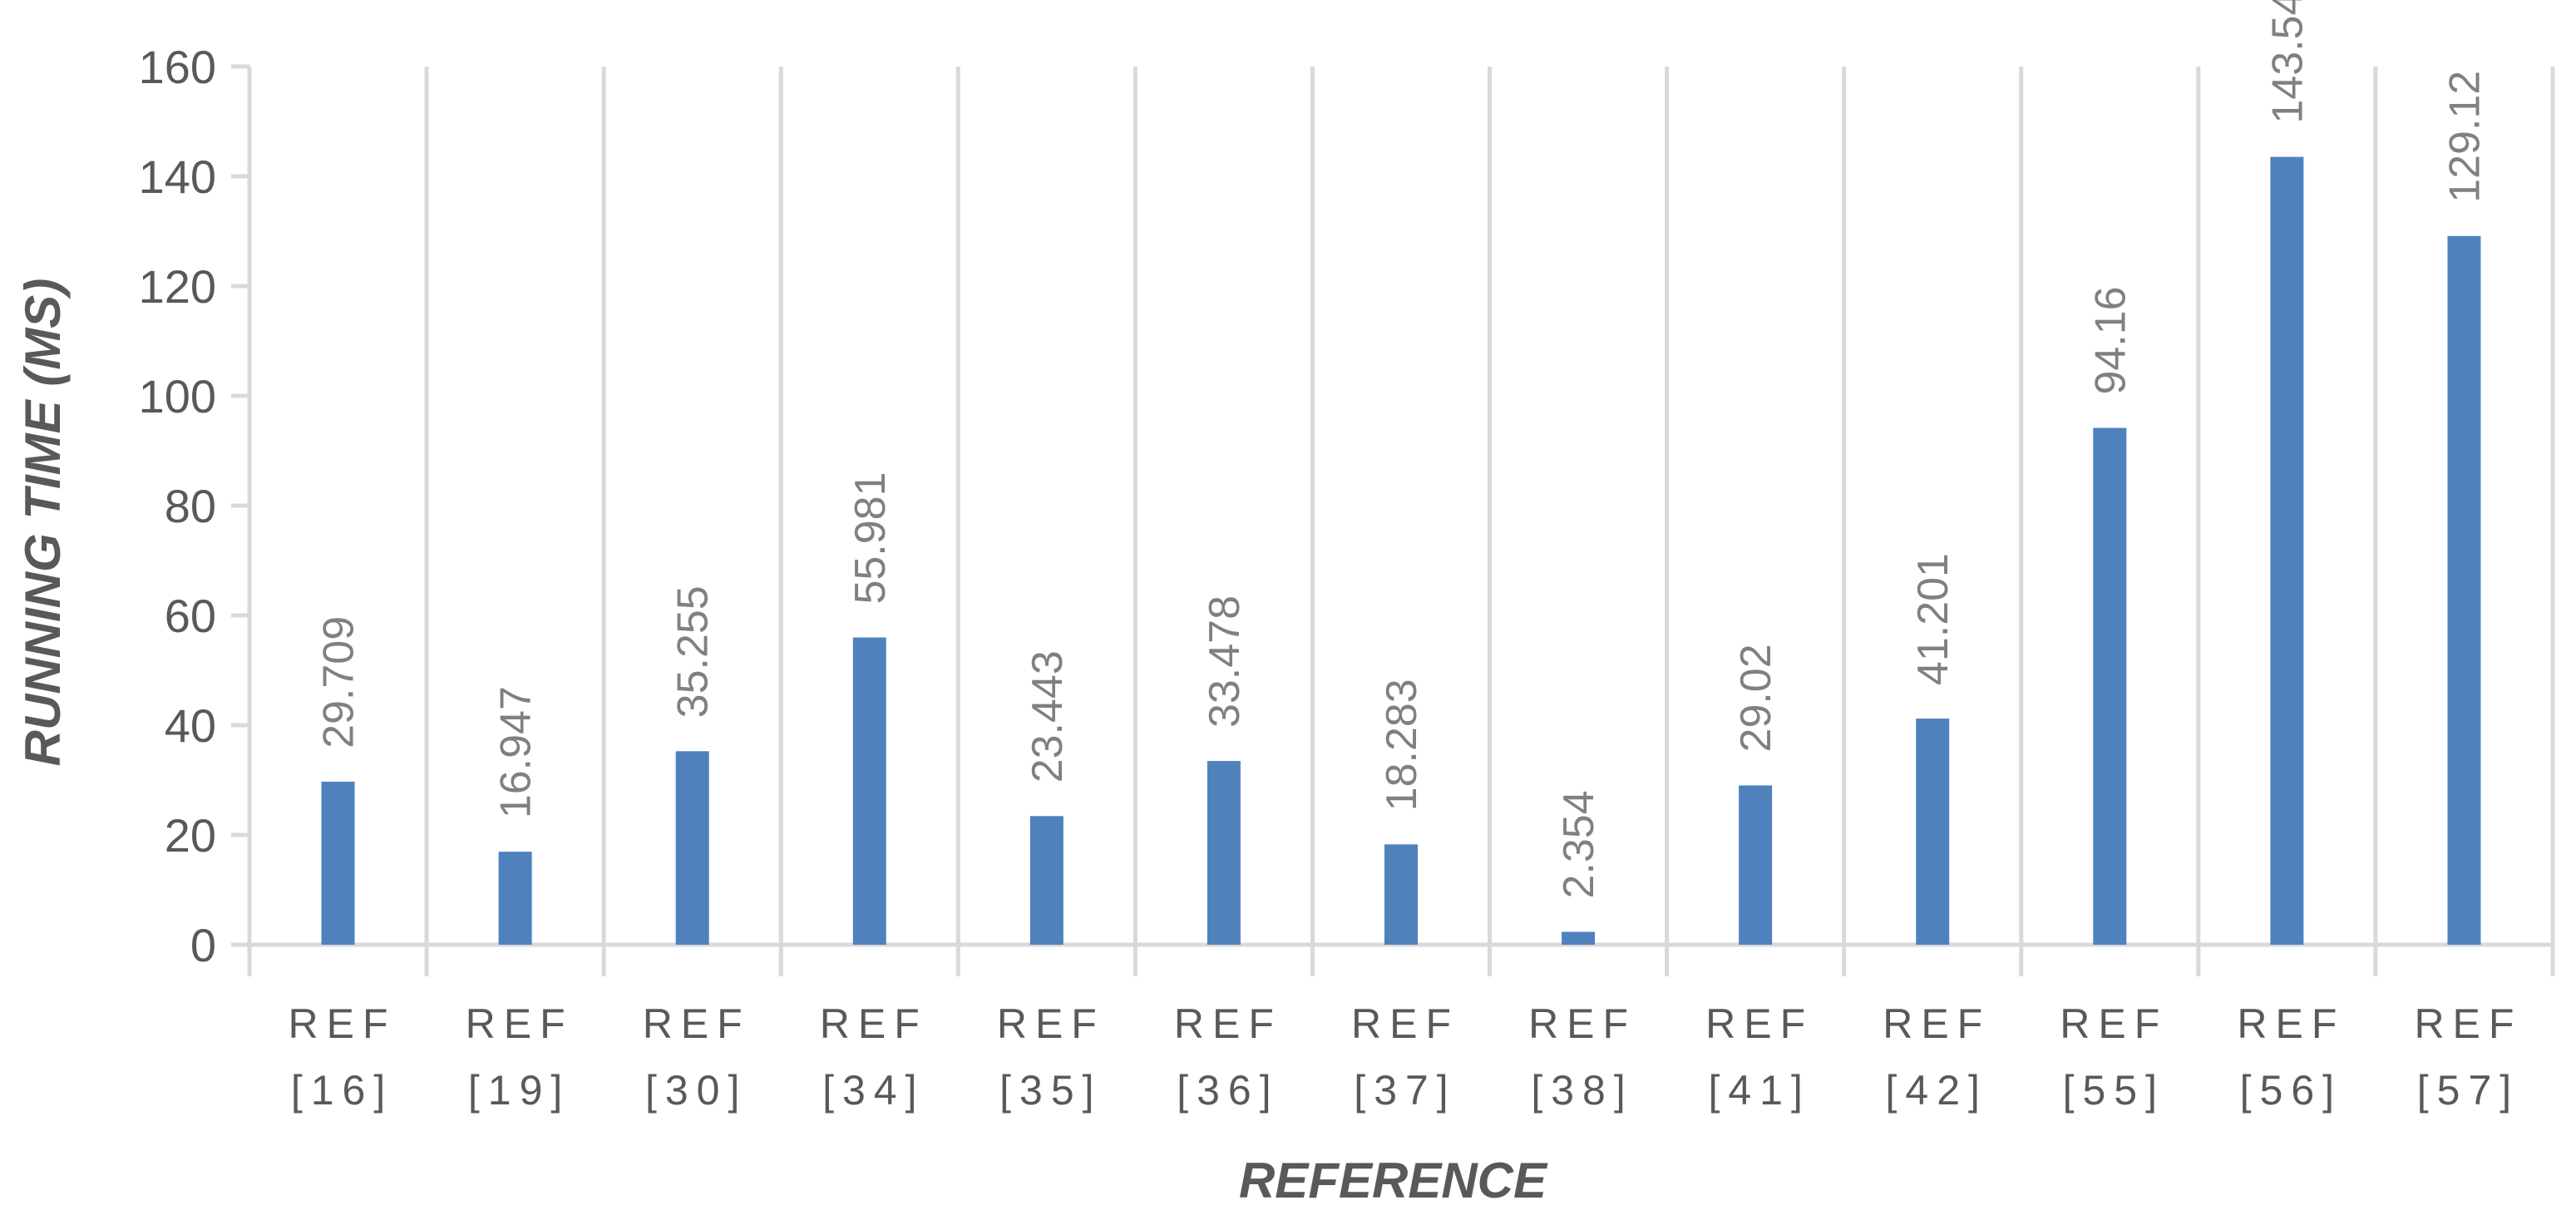  I want to click on data-label: 18.283, so click(1402, 745).